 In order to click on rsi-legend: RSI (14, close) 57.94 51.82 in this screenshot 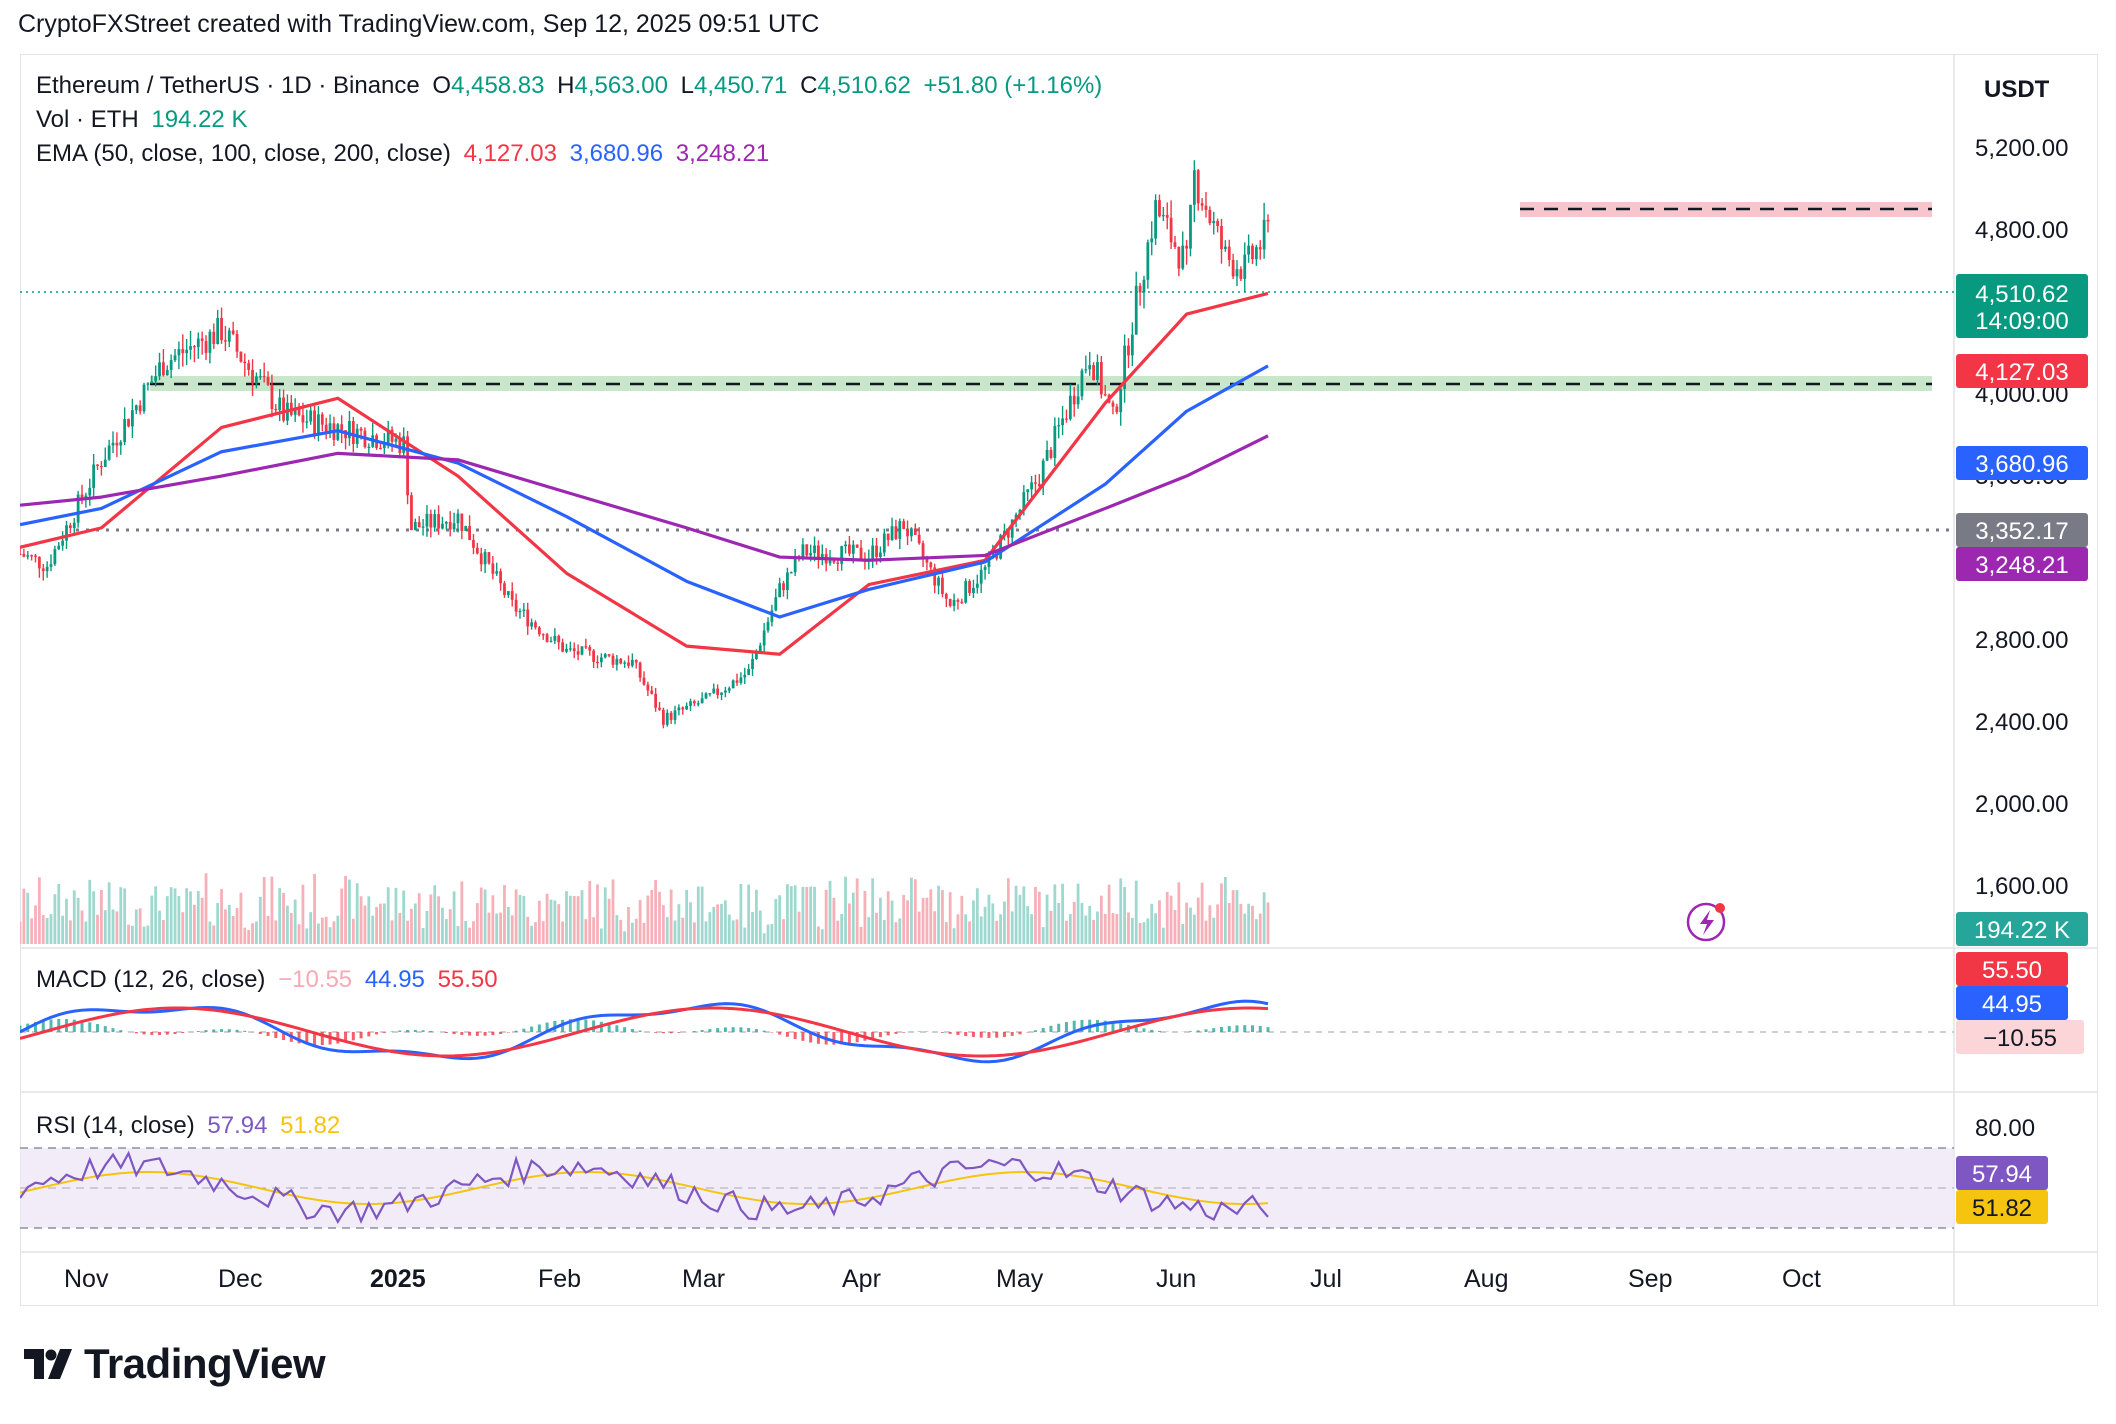, I will do `click(191, 1126)`.